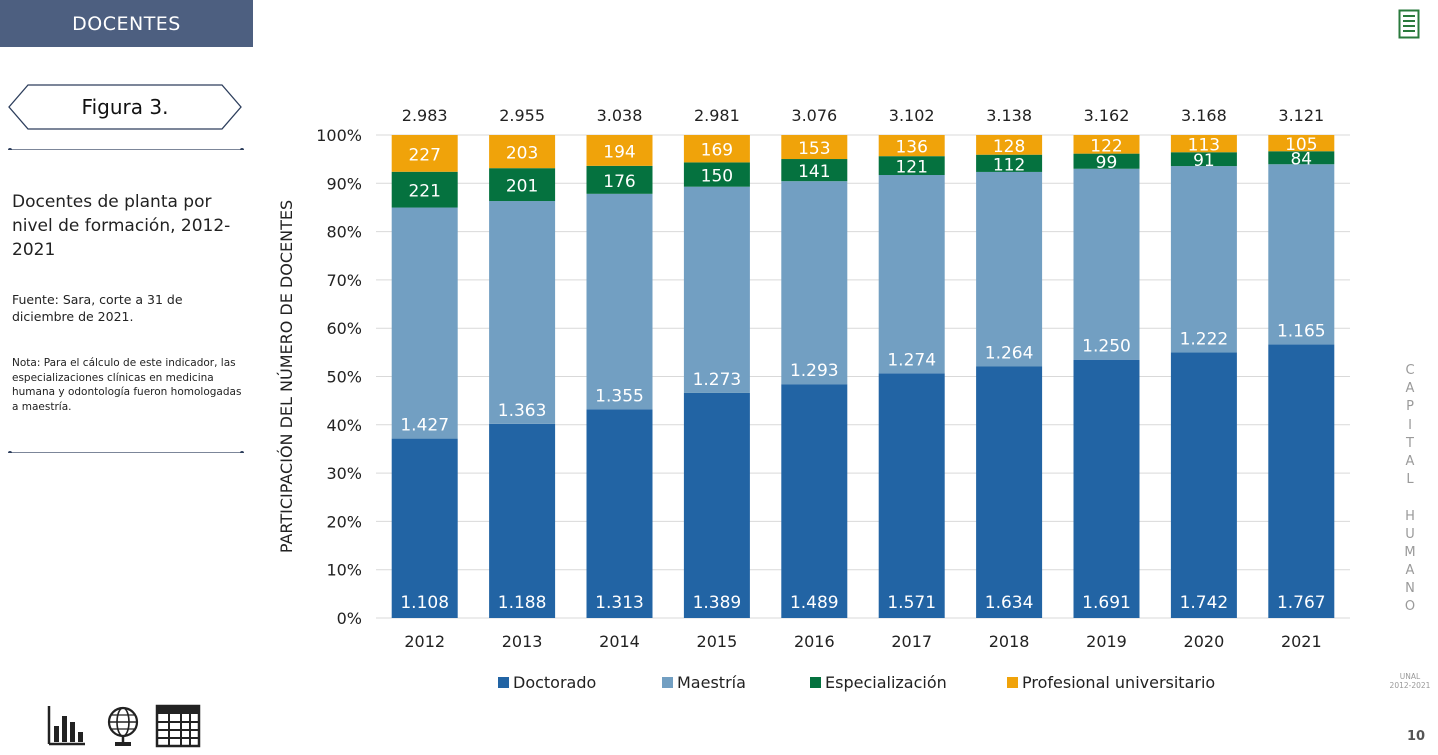 The height and width of the screenshot is (755, 1438). I want to click on divider-top, so click(126, 149).